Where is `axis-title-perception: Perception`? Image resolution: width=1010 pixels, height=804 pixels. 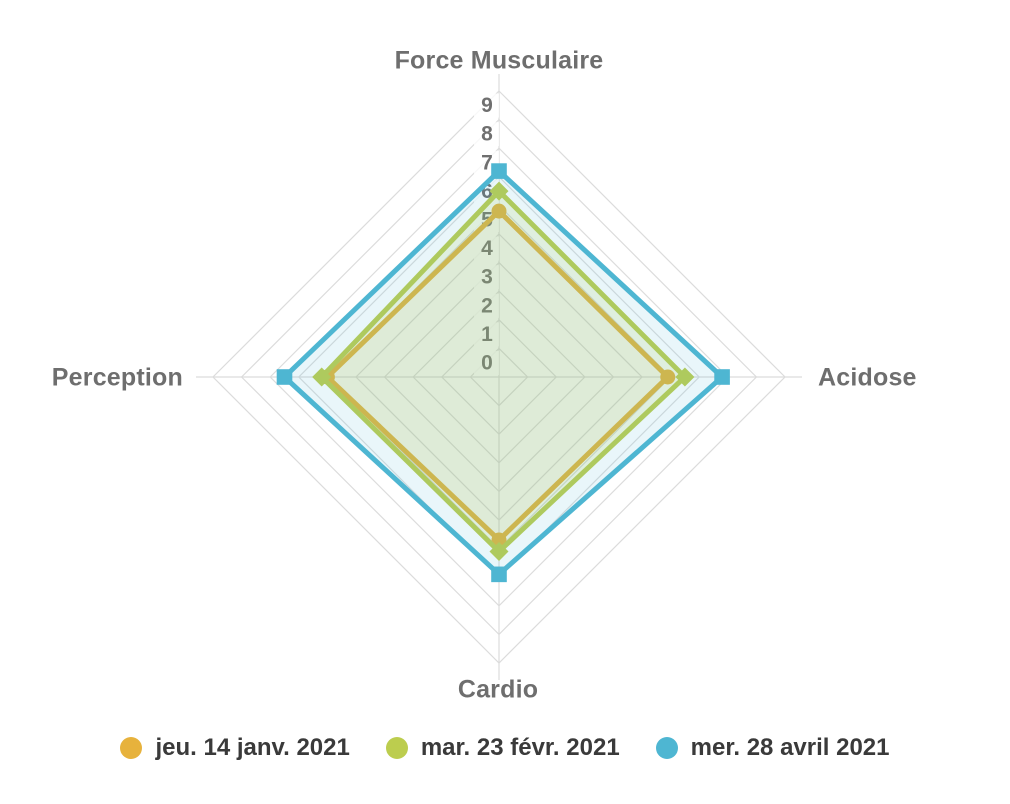 axis-title-perception: Perception is located at coordinates (117, 377).